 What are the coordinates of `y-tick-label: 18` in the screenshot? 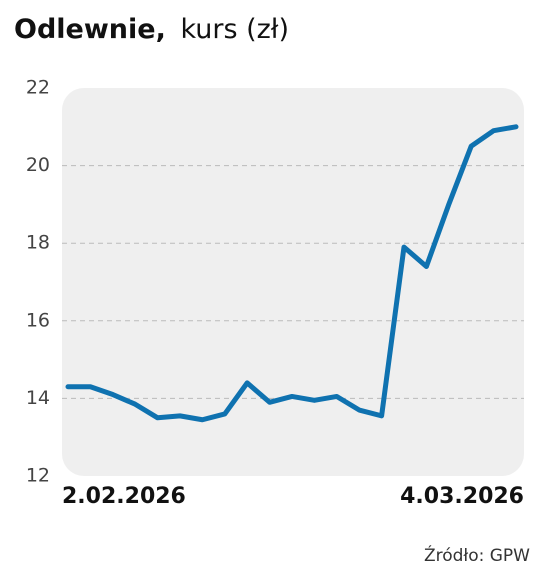 It's located at (38, 243).